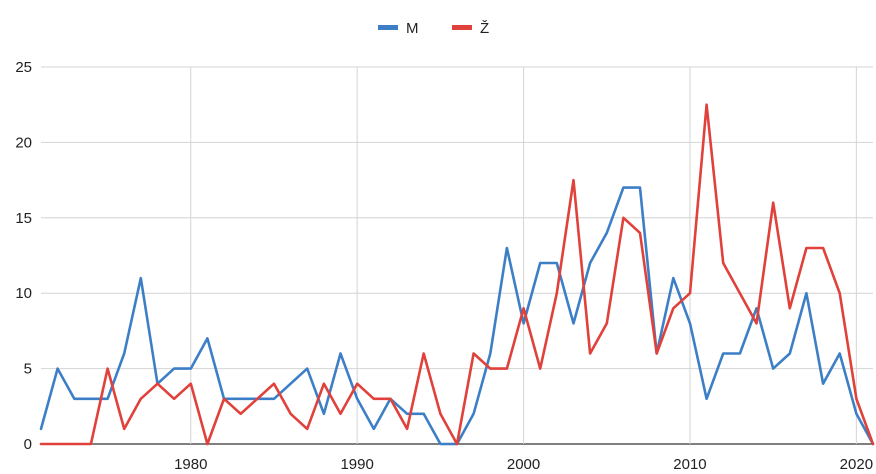  I want to click on y-tick-label: 0, so click(28, 444).